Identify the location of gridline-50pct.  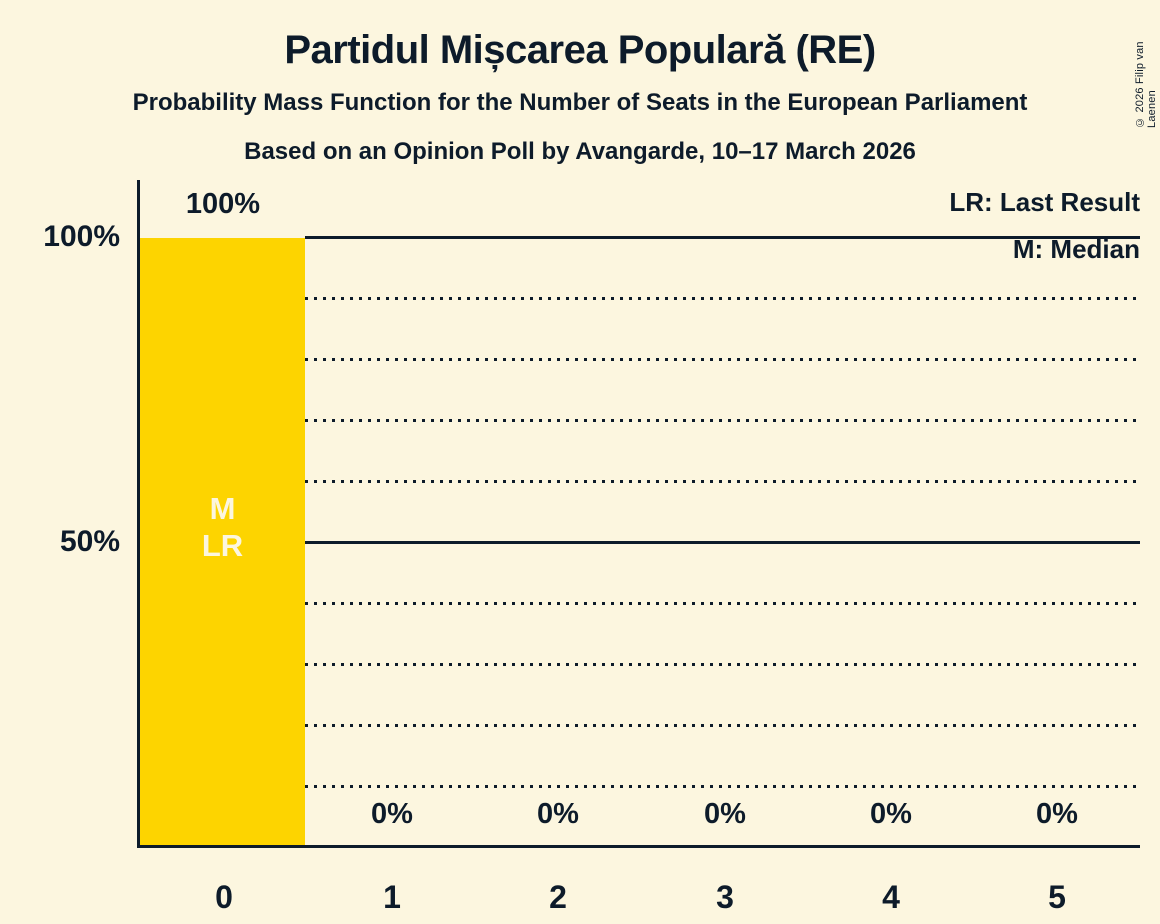
(722, 542).